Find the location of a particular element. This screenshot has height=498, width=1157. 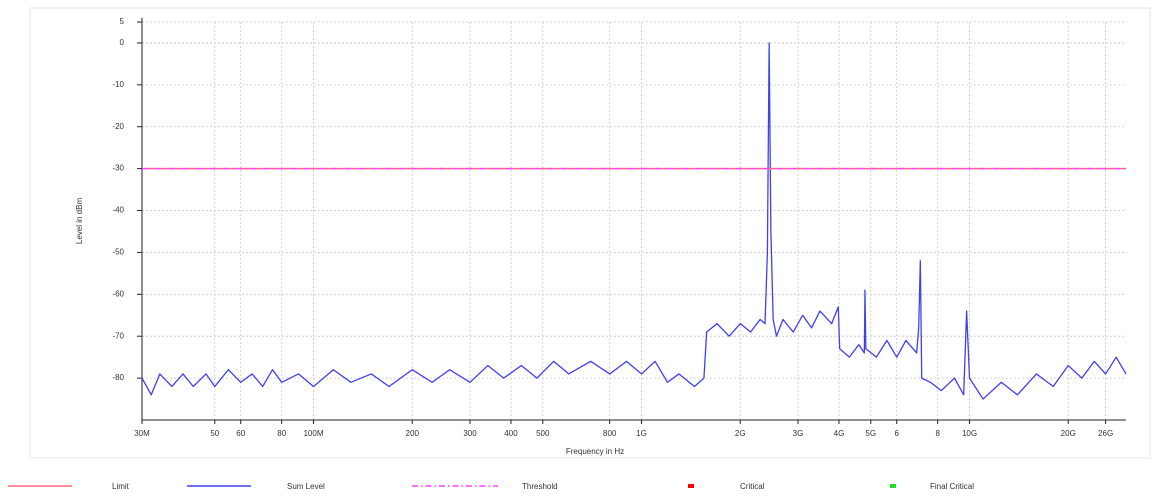

x-tick-label: 50 is located at coordinates (214, 433).